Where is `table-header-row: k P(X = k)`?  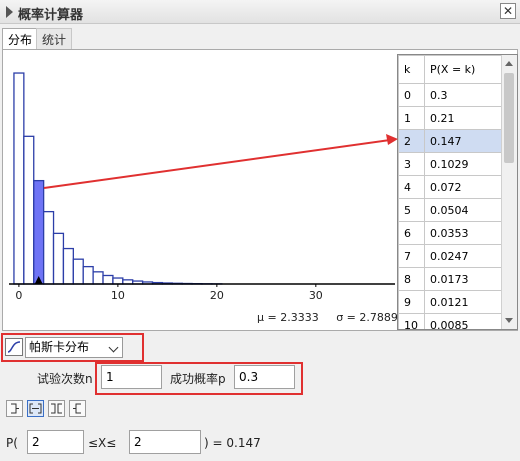
table-header-row: k P(X = k) is located at coordinates (450, 69).